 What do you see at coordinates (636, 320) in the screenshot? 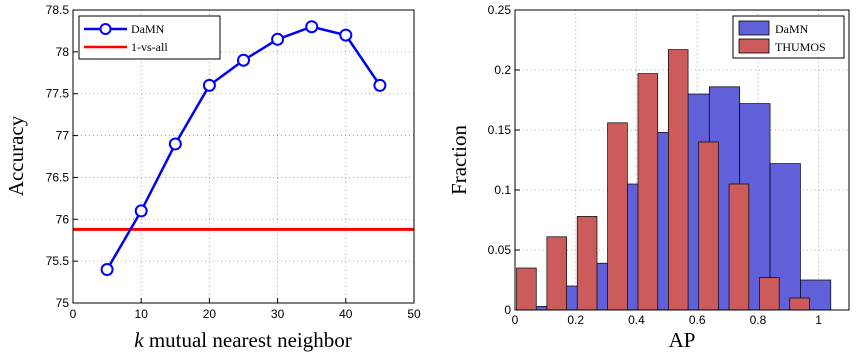
I see `right-x-tick-label: 0.4` at bounding box center [636, 320].